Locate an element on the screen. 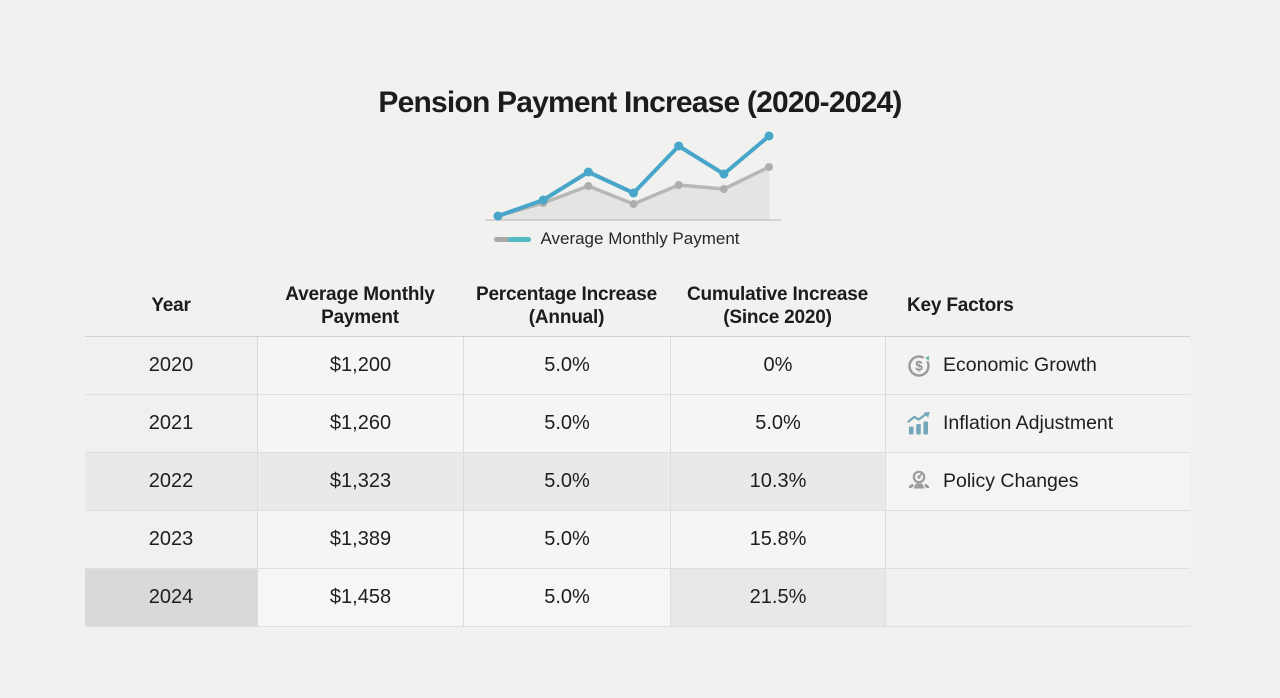 The width and height of the screenshot is (1280, 698). year-cell: 2021 is located at coordinates (171, 424).